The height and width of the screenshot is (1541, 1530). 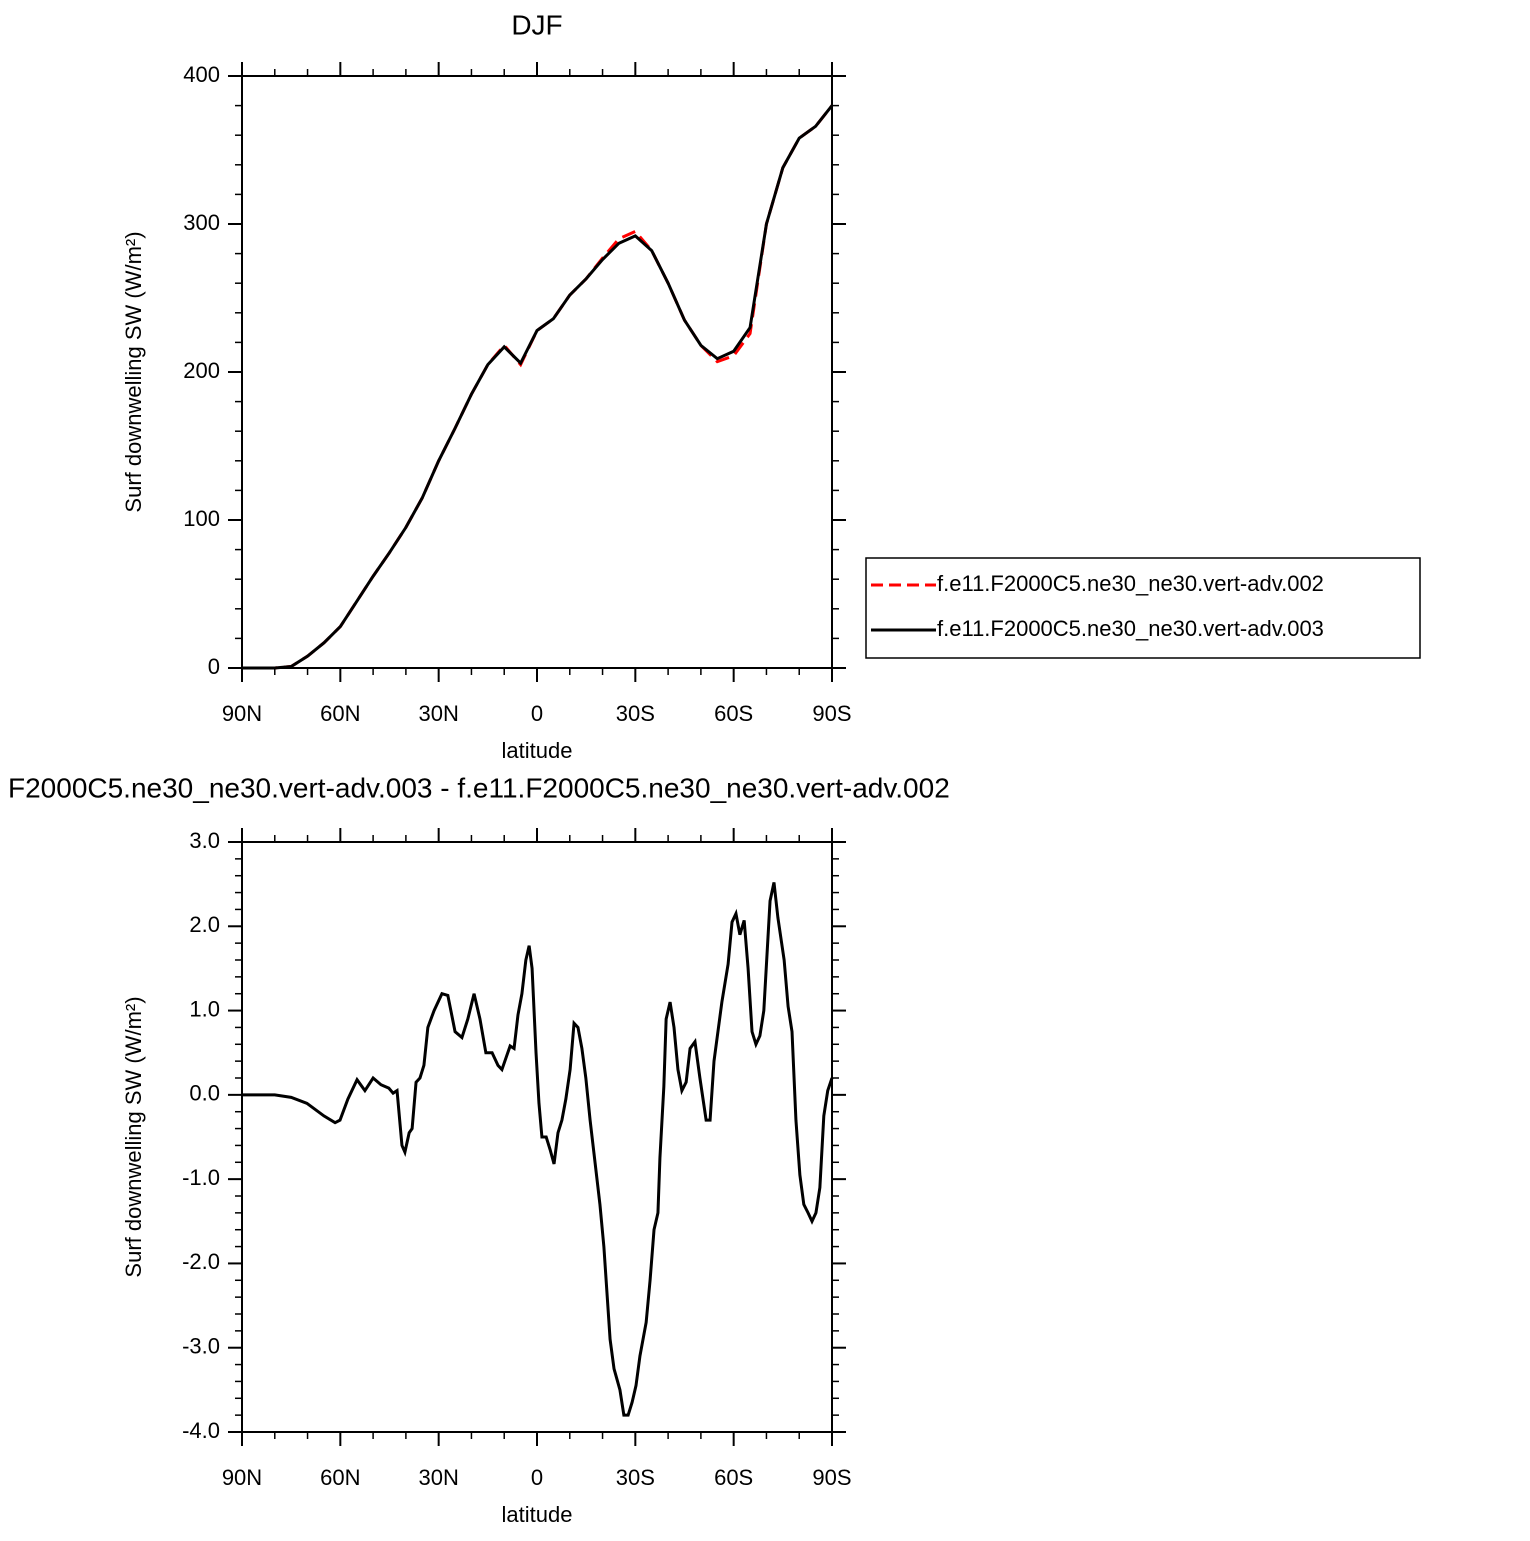 What do you see at coordinates (201, 74) in the screenshot?
I see `y-tick-label: 400` at bounding box center [201, 74].